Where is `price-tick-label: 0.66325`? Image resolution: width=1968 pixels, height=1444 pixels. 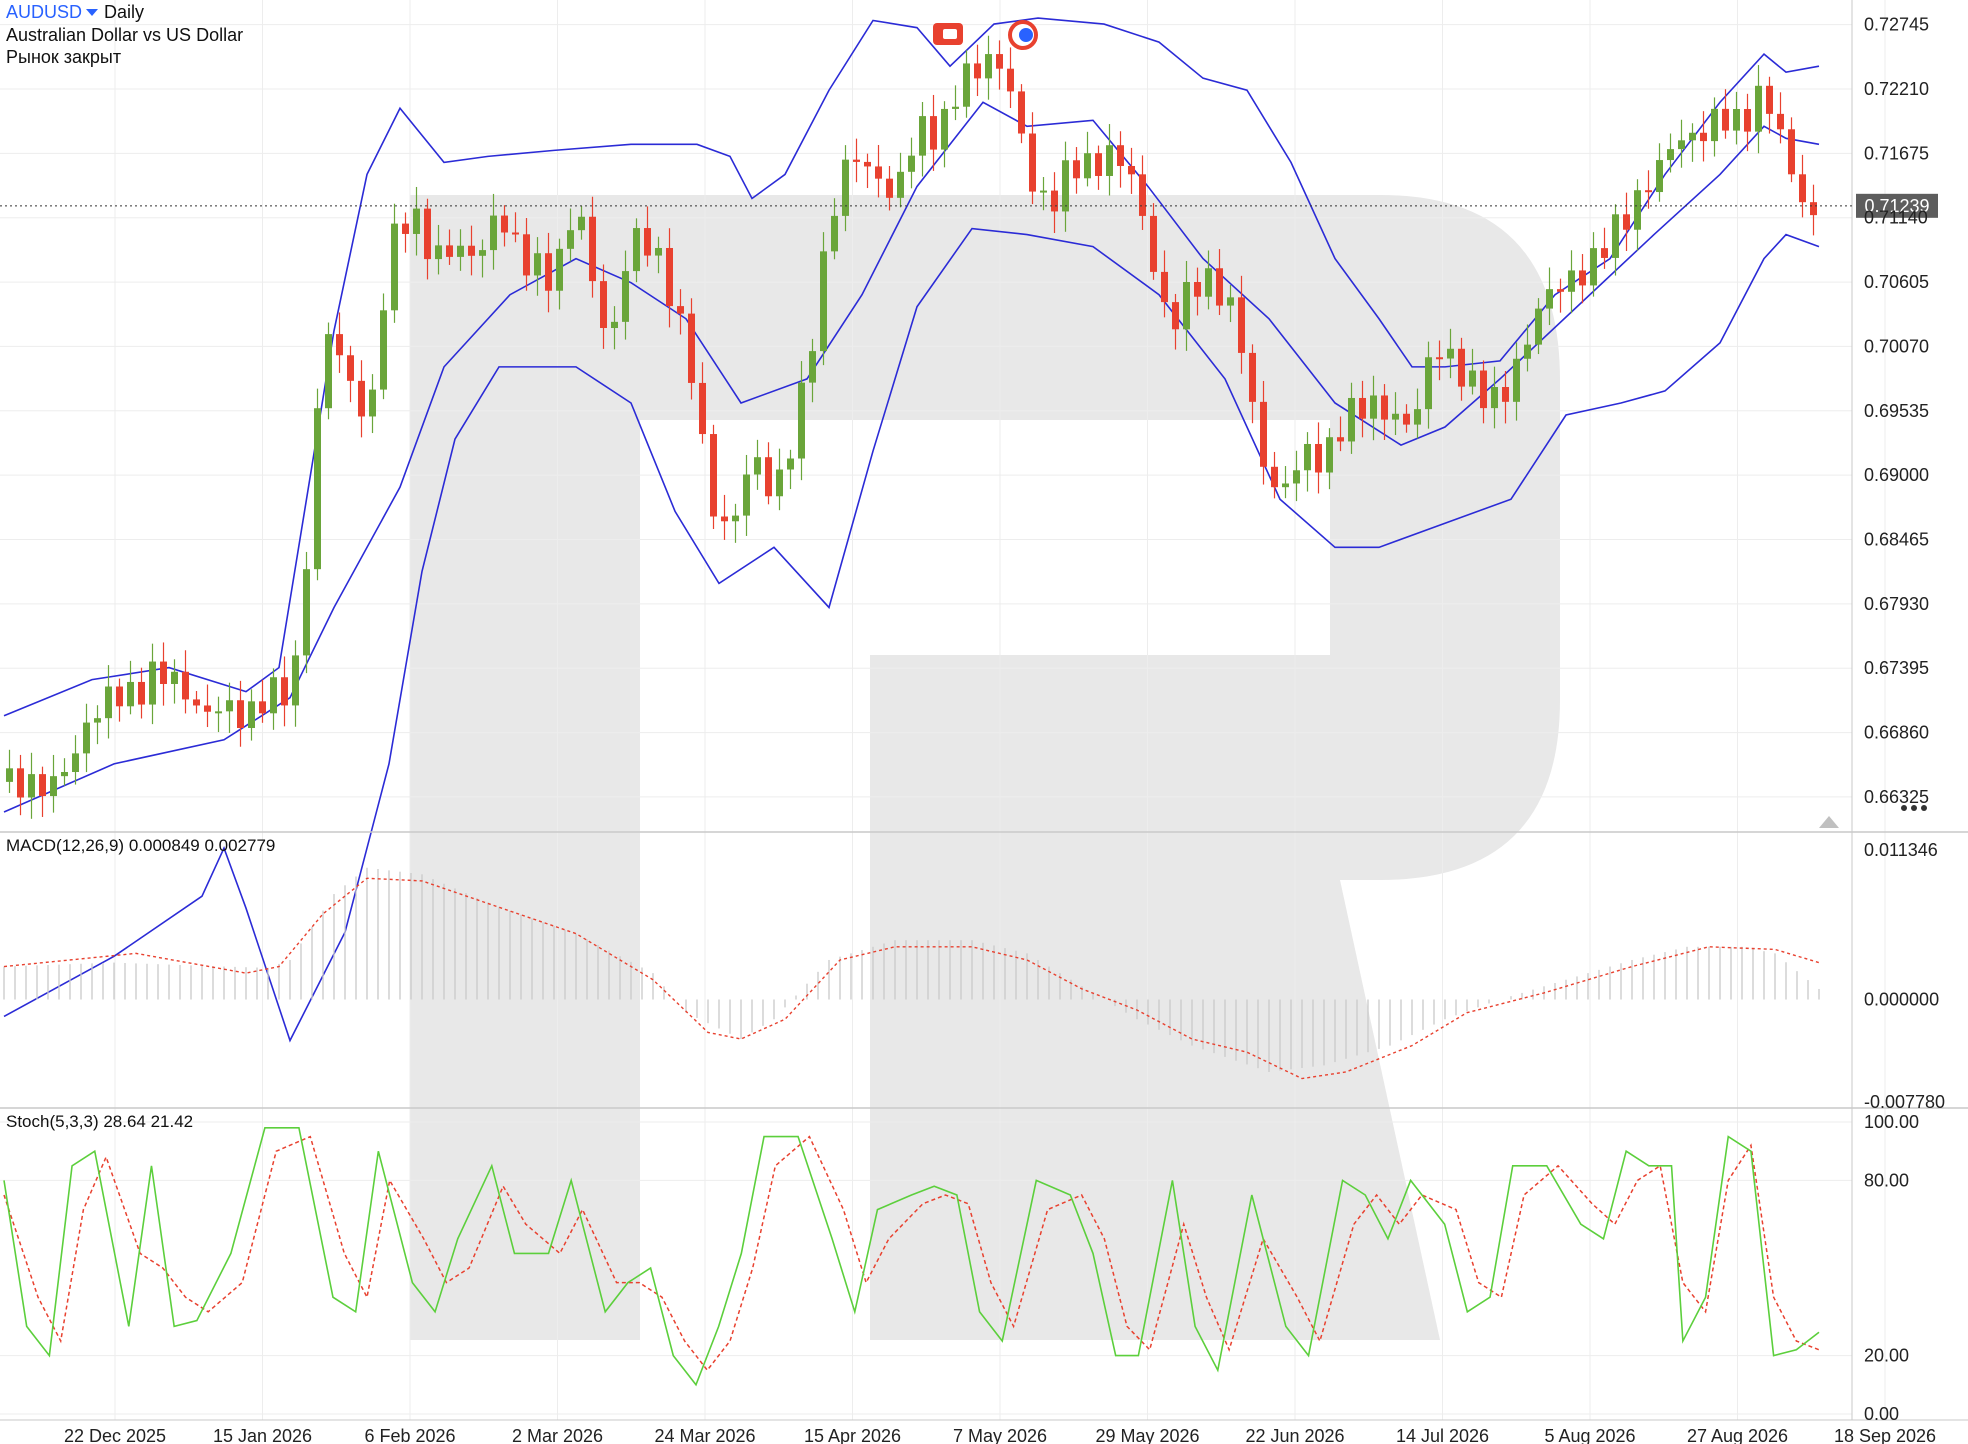
price-tick-label: 0.66325 is located at coordinates (1896, 797).